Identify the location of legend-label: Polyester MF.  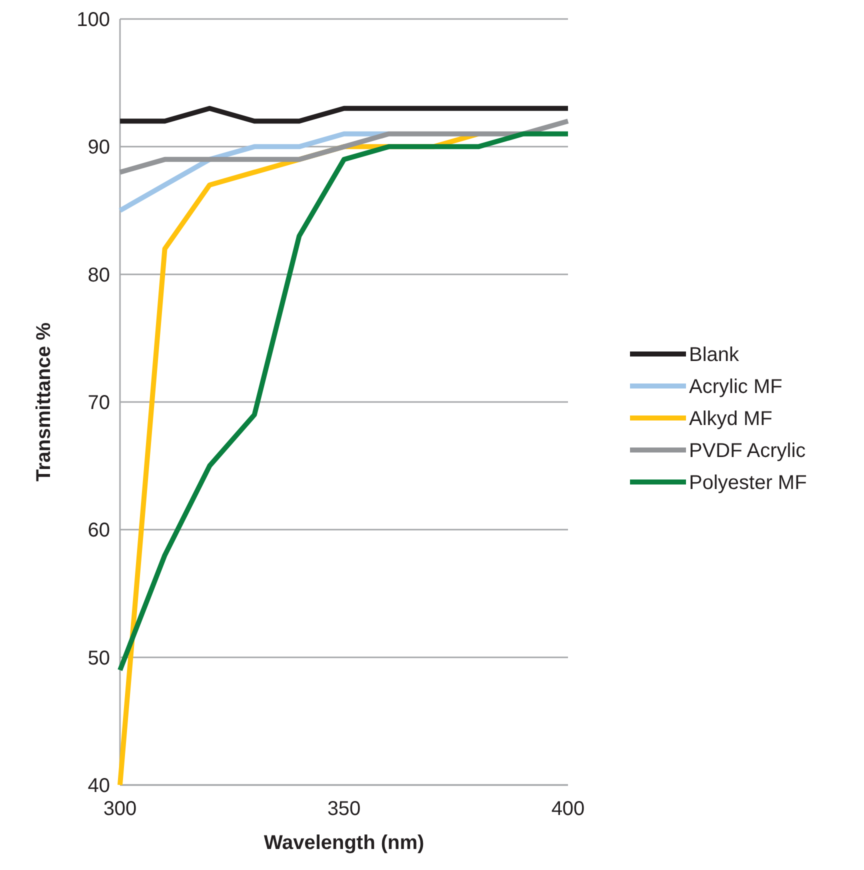
(748, 483).